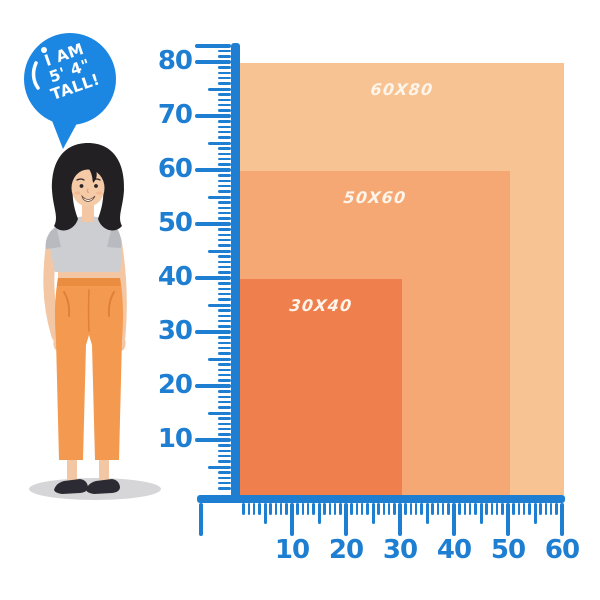 The width and height of the screenshot is (600, 600). I want to click on bubble-highlight-dot, so click(44, 50).